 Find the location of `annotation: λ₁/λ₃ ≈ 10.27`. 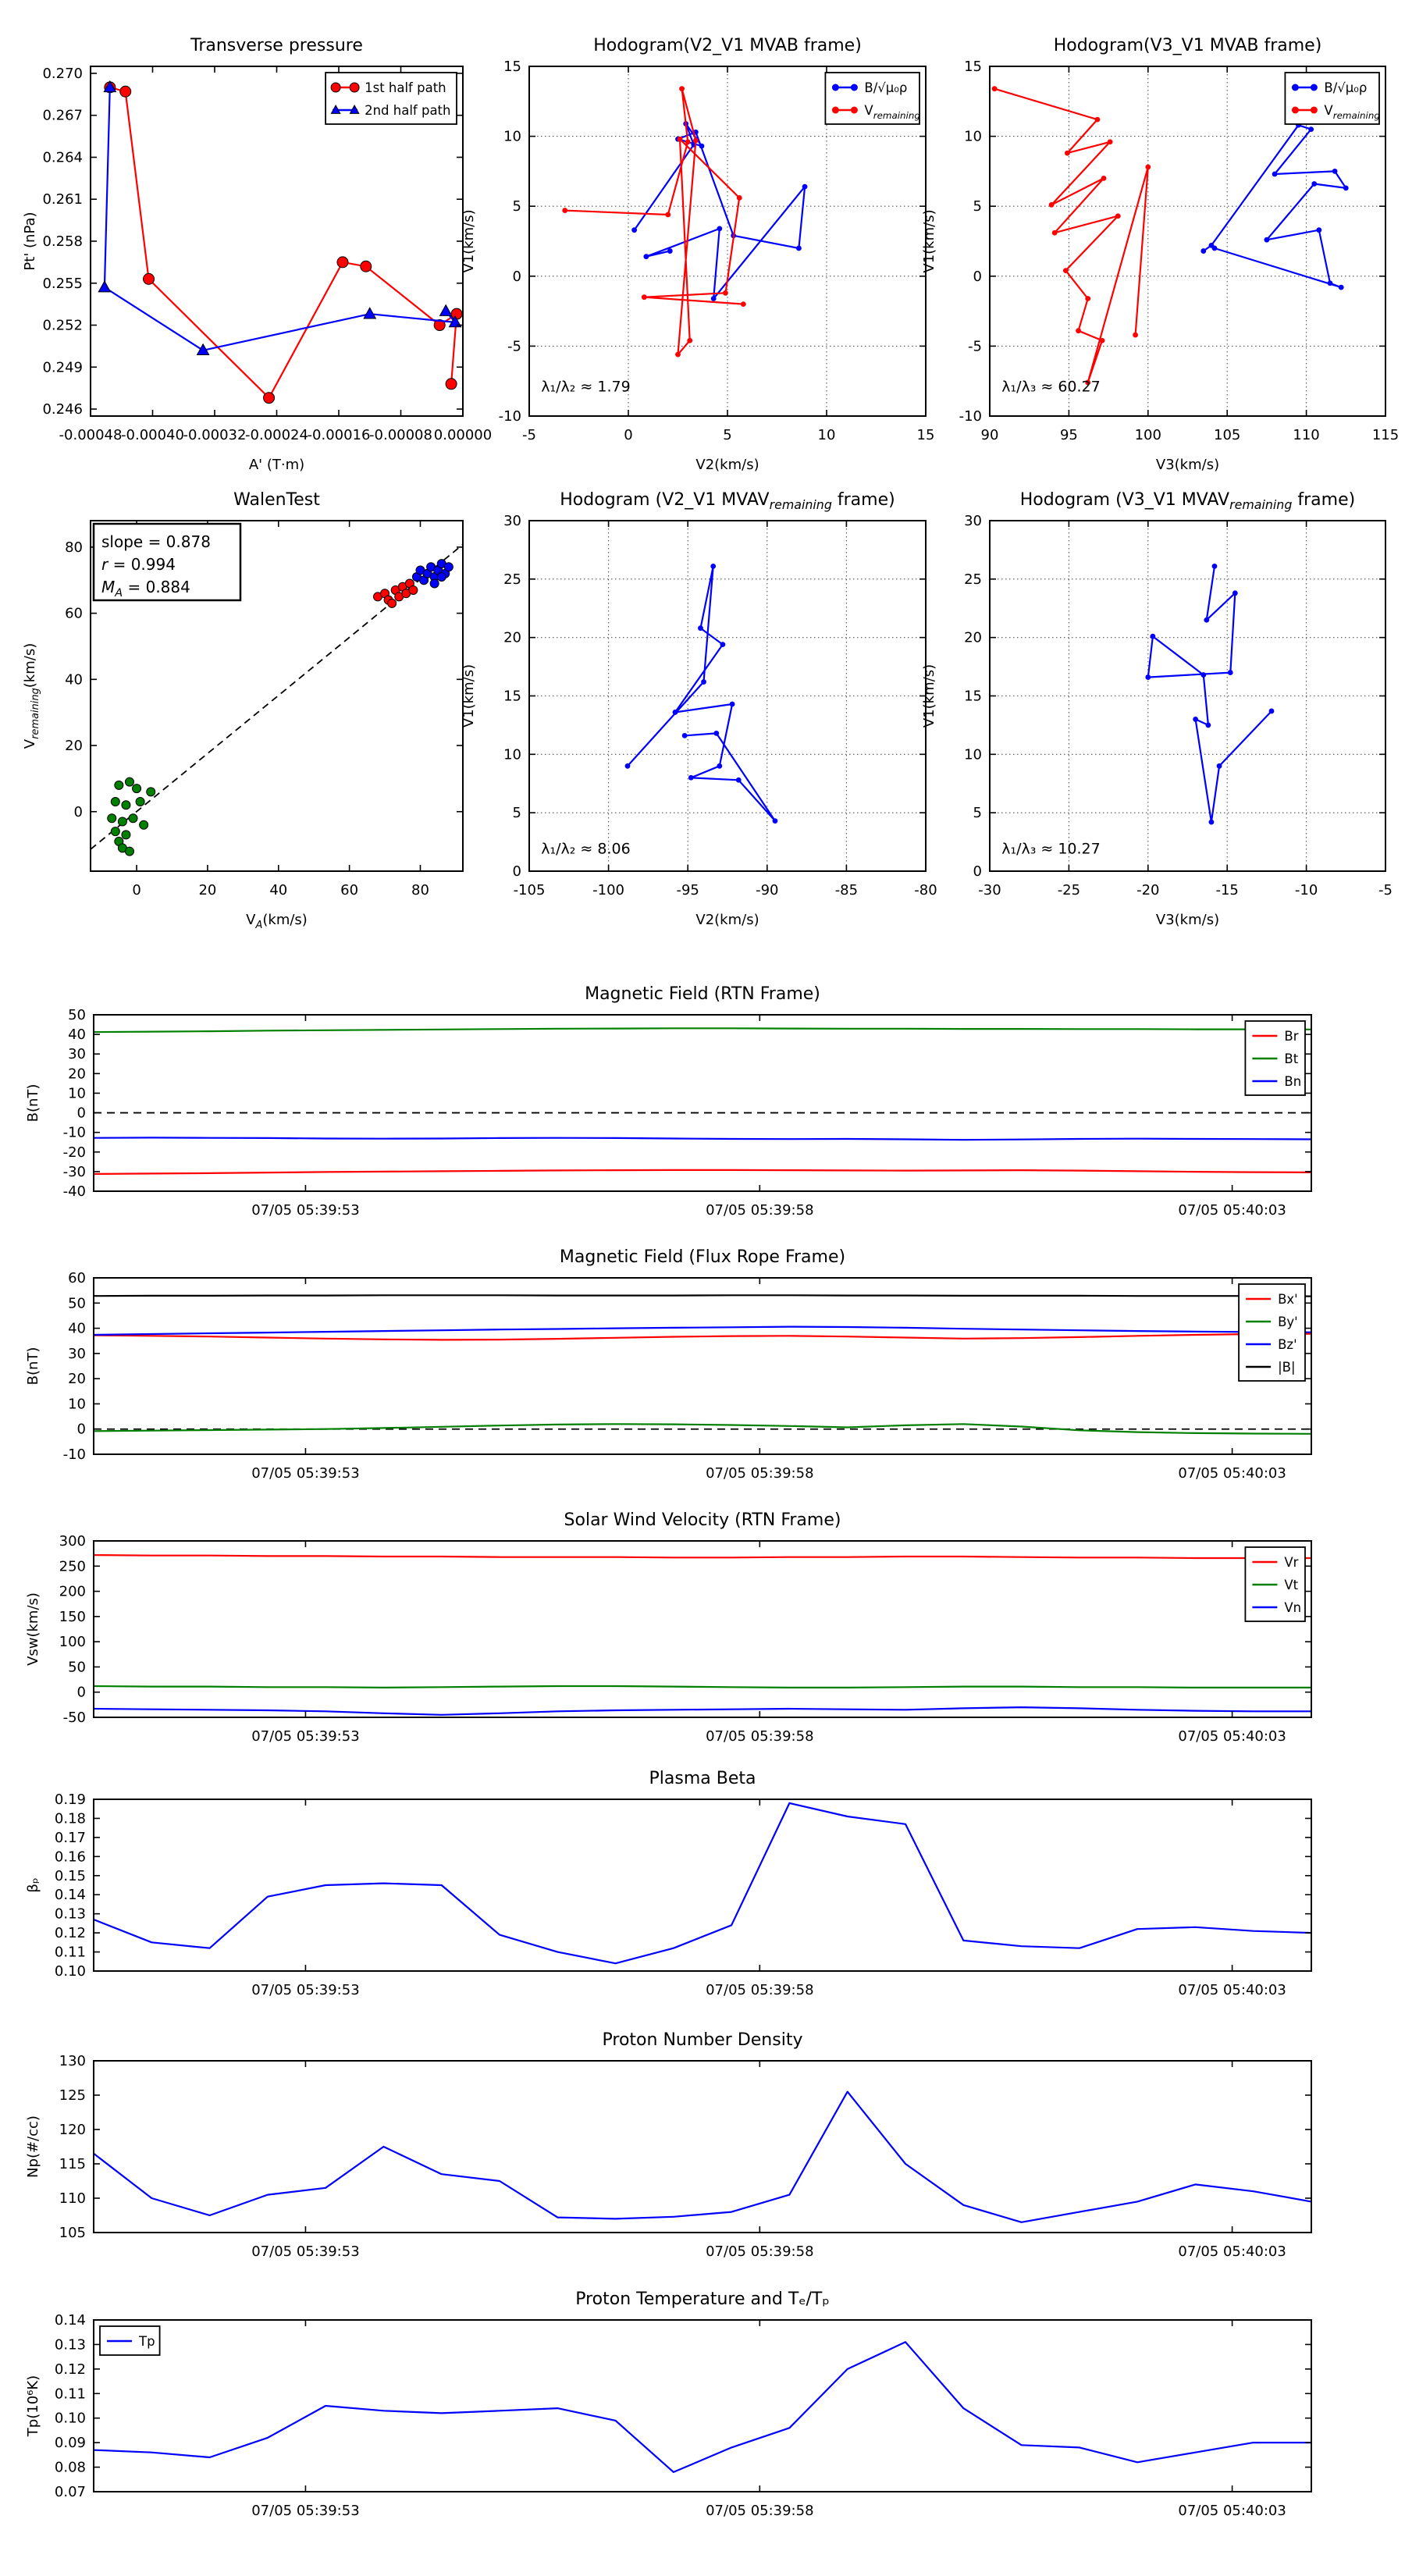

annotation: λ₁/λ₃ ≈ 10.27 is located at coordinates (1051, 849).